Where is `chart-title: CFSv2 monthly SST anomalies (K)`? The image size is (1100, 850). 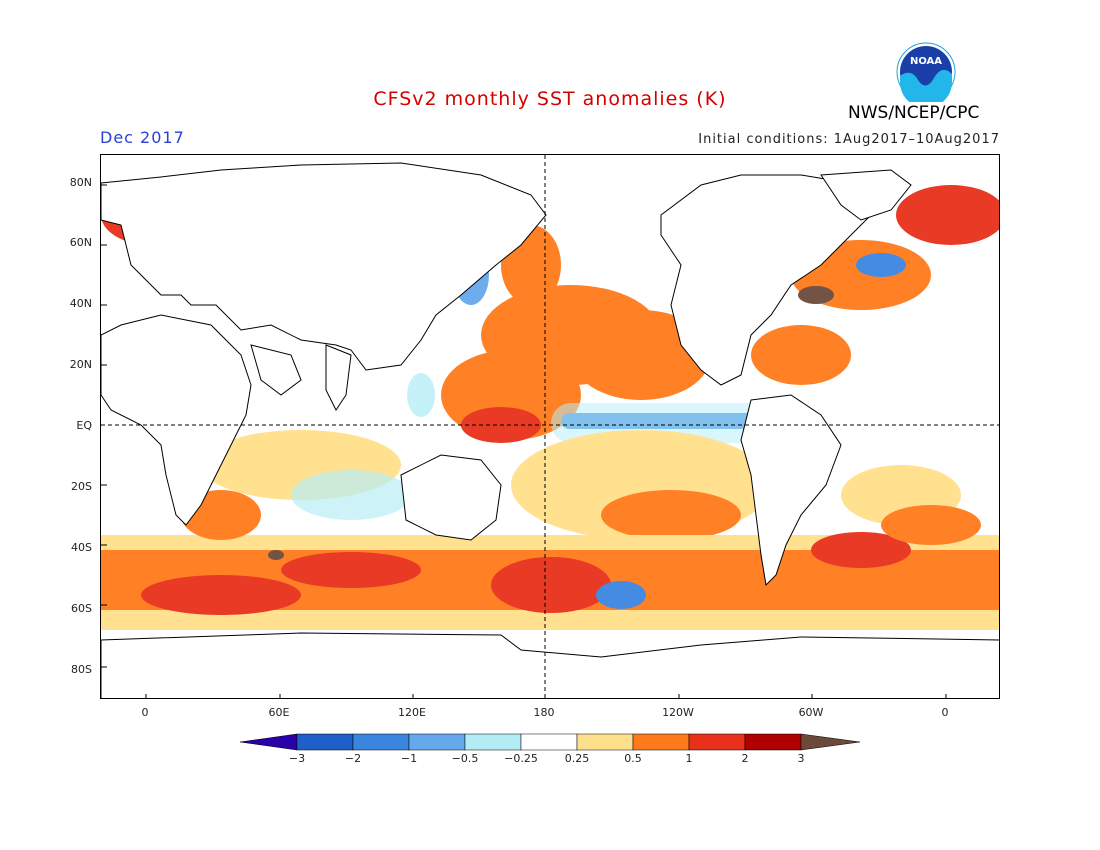 chart-title: CFSv2 monthly SST anomalies (K) is located at coordinates (550, 99).